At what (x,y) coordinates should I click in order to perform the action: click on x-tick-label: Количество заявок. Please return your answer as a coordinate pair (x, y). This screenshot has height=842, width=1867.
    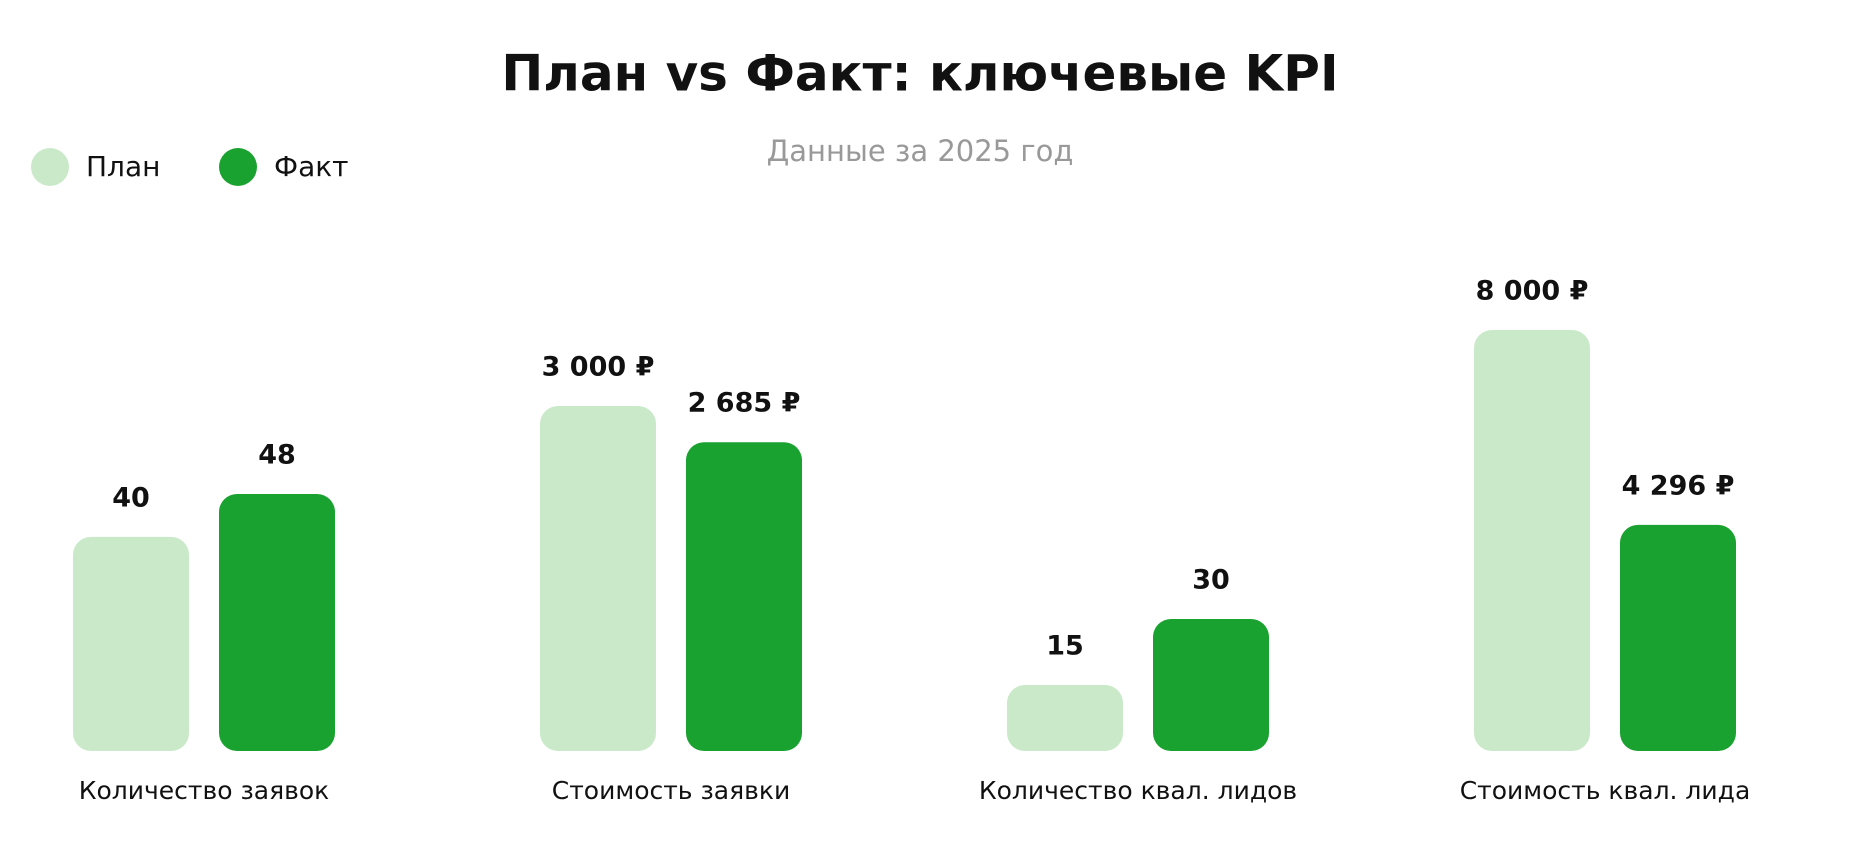
    Looking at the image, I should click on (204, 790).